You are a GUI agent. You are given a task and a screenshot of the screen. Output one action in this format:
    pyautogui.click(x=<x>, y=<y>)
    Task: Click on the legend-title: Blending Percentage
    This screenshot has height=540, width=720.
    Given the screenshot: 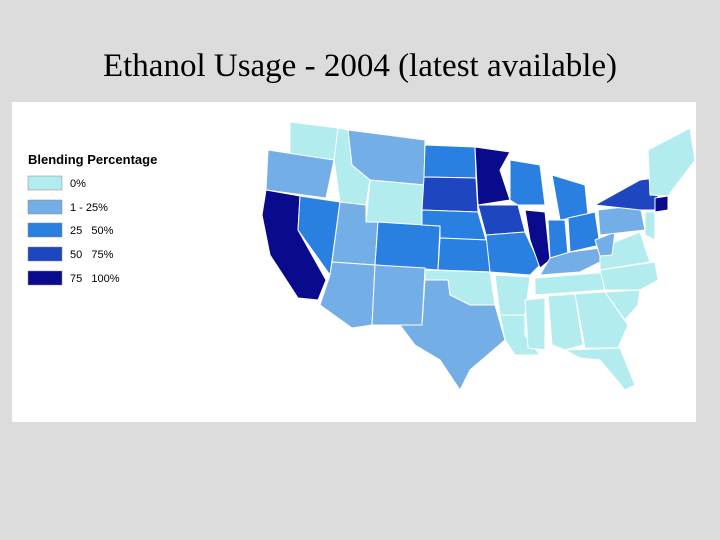 What is the action you would take?
    pyautogui.click(x=92, y=159)
    